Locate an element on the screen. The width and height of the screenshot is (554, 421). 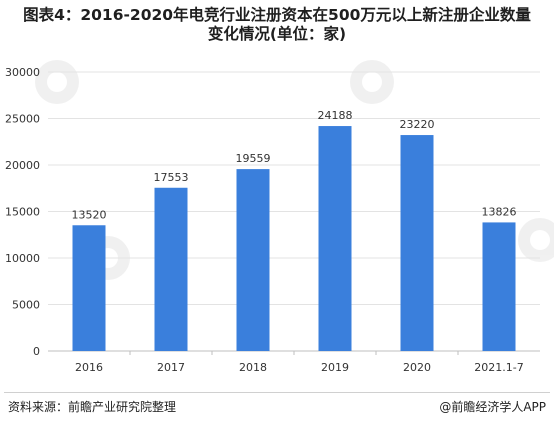
y-tick-label: 15000 is located at coordinates (22, 212).